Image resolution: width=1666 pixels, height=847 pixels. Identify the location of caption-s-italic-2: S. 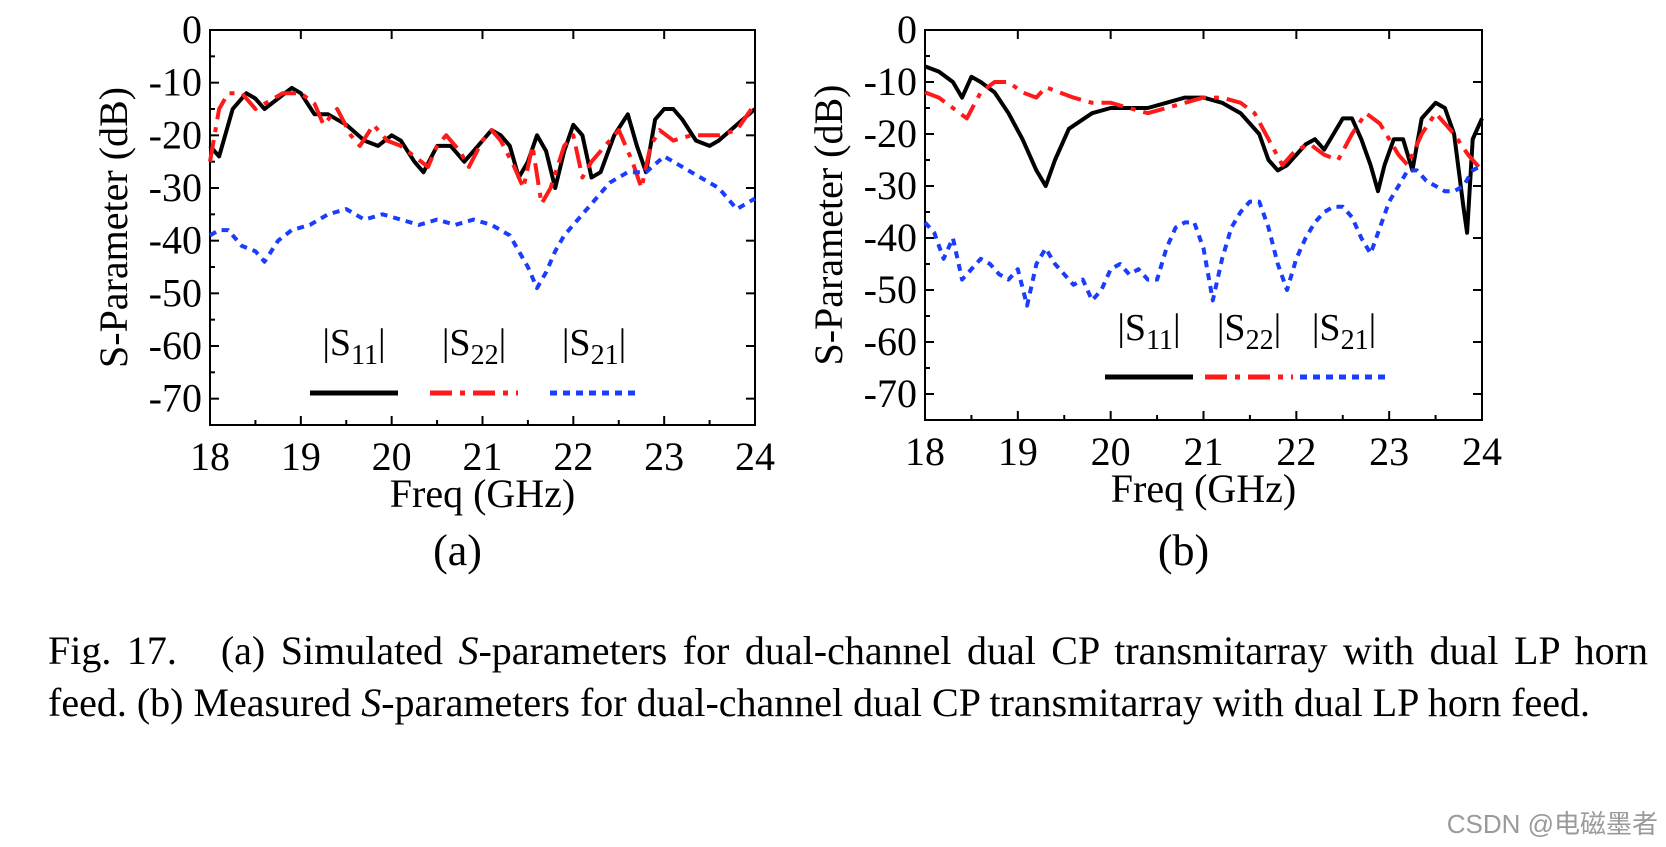
(371, 702).